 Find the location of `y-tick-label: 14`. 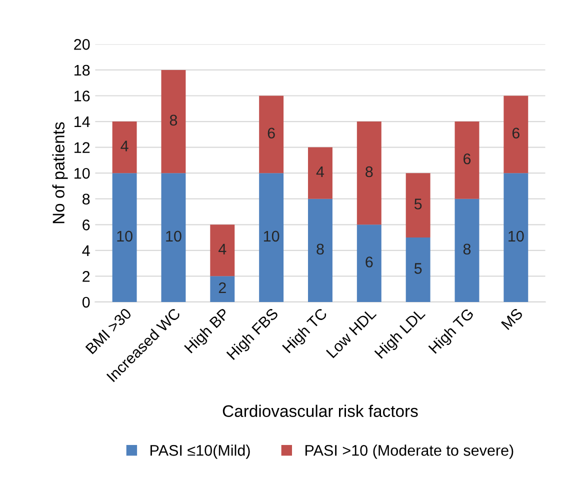

y-tick-label: 14 is located at coordinates (82, 122).